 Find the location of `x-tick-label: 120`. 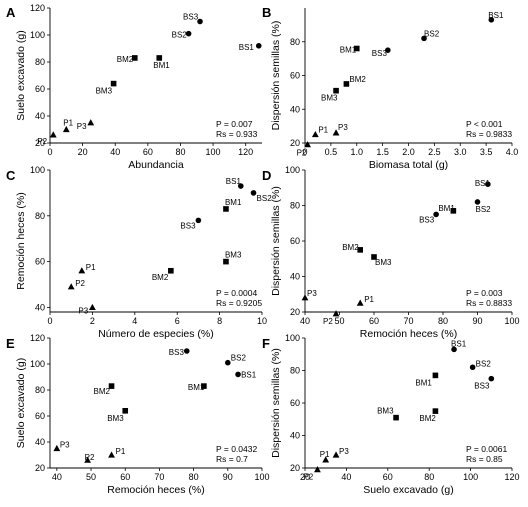

x-tick-label: 120 is located at coordinates (245, 152).